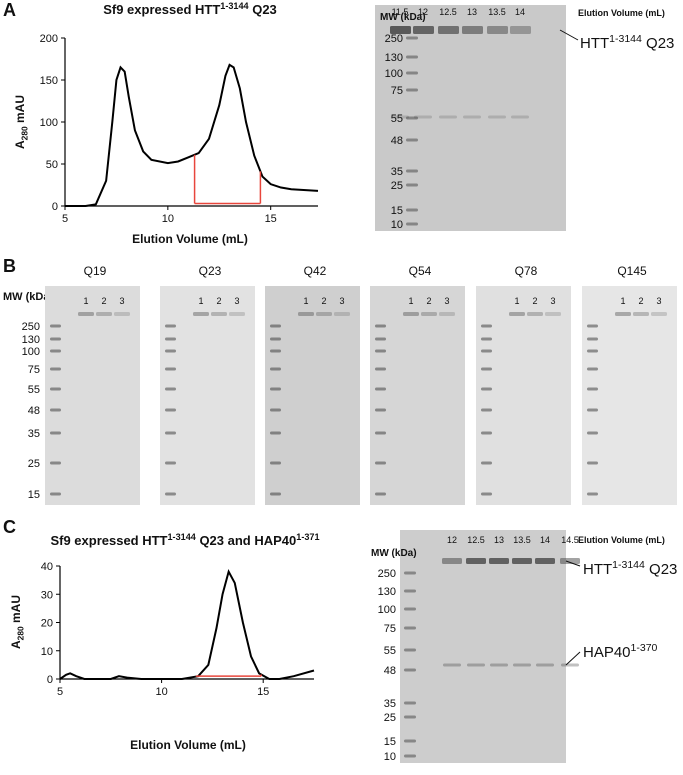  What do you see at coordinates (263, 692) in the screenshot?
I see `x-tick-label: 15` at bounding box center [263, 692].